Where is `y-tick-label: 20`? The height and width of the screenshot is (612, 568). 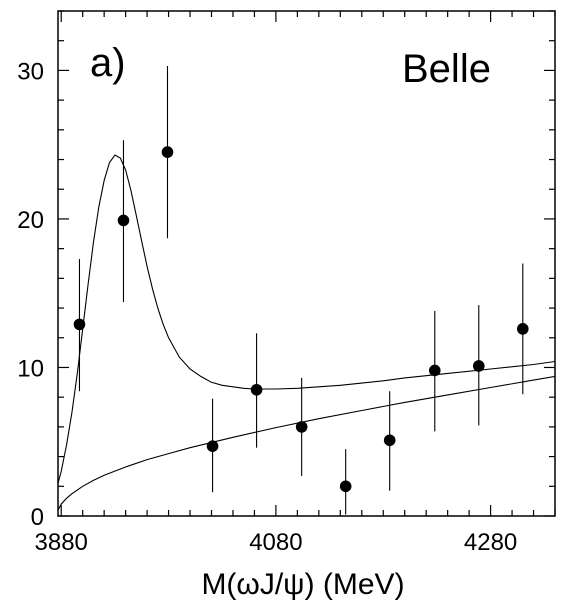 y-tick-label: 20 is located at coordinates (30, 220).